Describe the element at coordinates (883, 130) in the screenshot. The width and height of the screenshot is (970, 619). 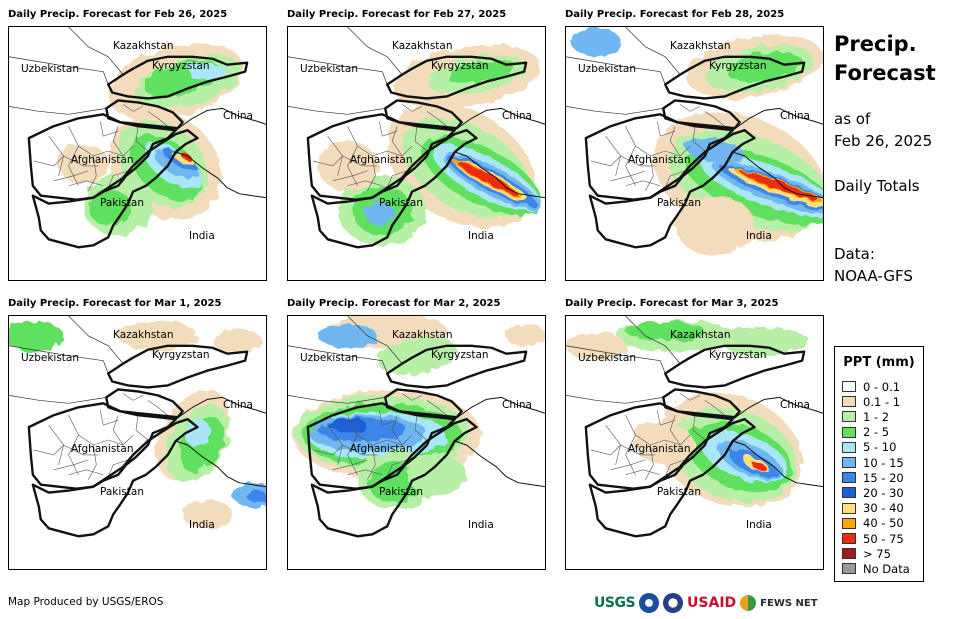
I see `as-of-date: as of Feb 26, 2025` at that location.